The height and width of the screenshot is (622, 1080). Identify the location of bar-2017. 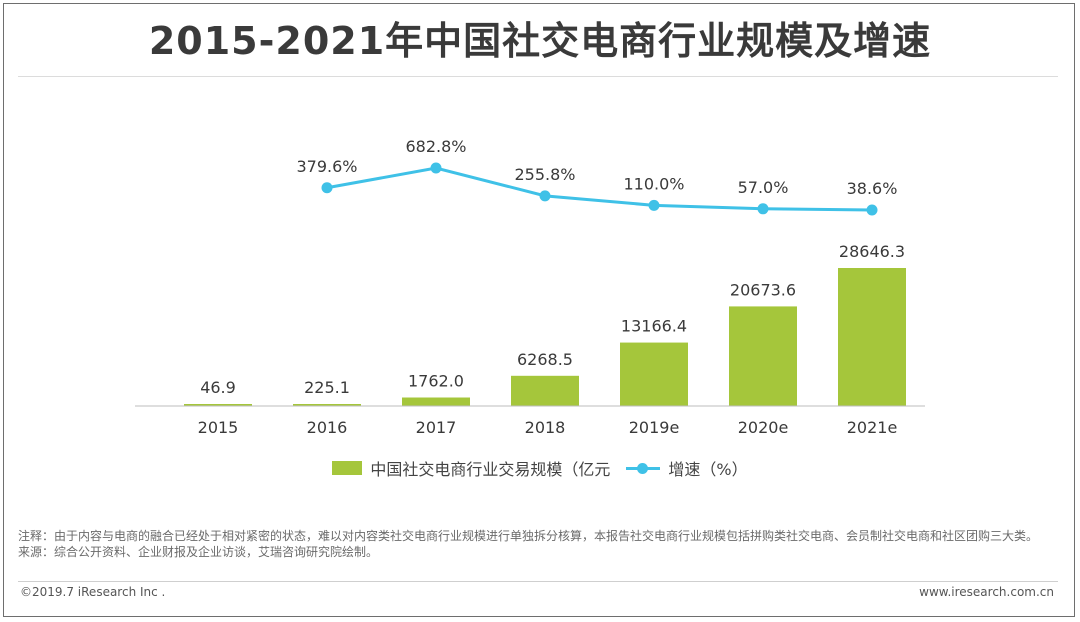
(436, 401).